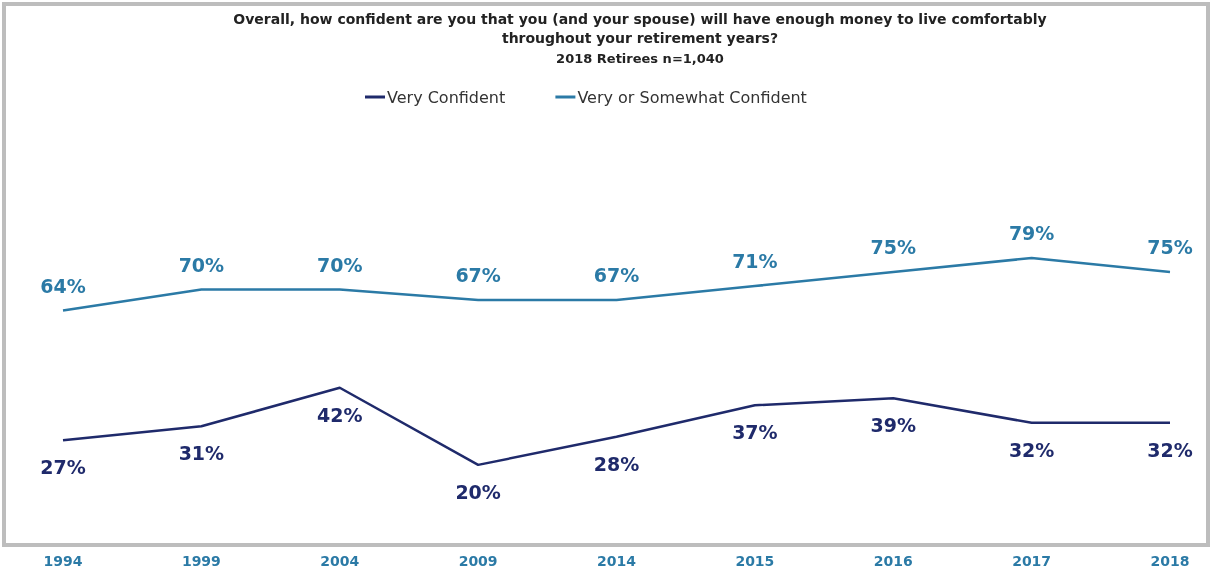 Image resolution: width=1214 pixels, height=571 pixels. I want to click on x-tick-label: 2014, so click(617, 561).